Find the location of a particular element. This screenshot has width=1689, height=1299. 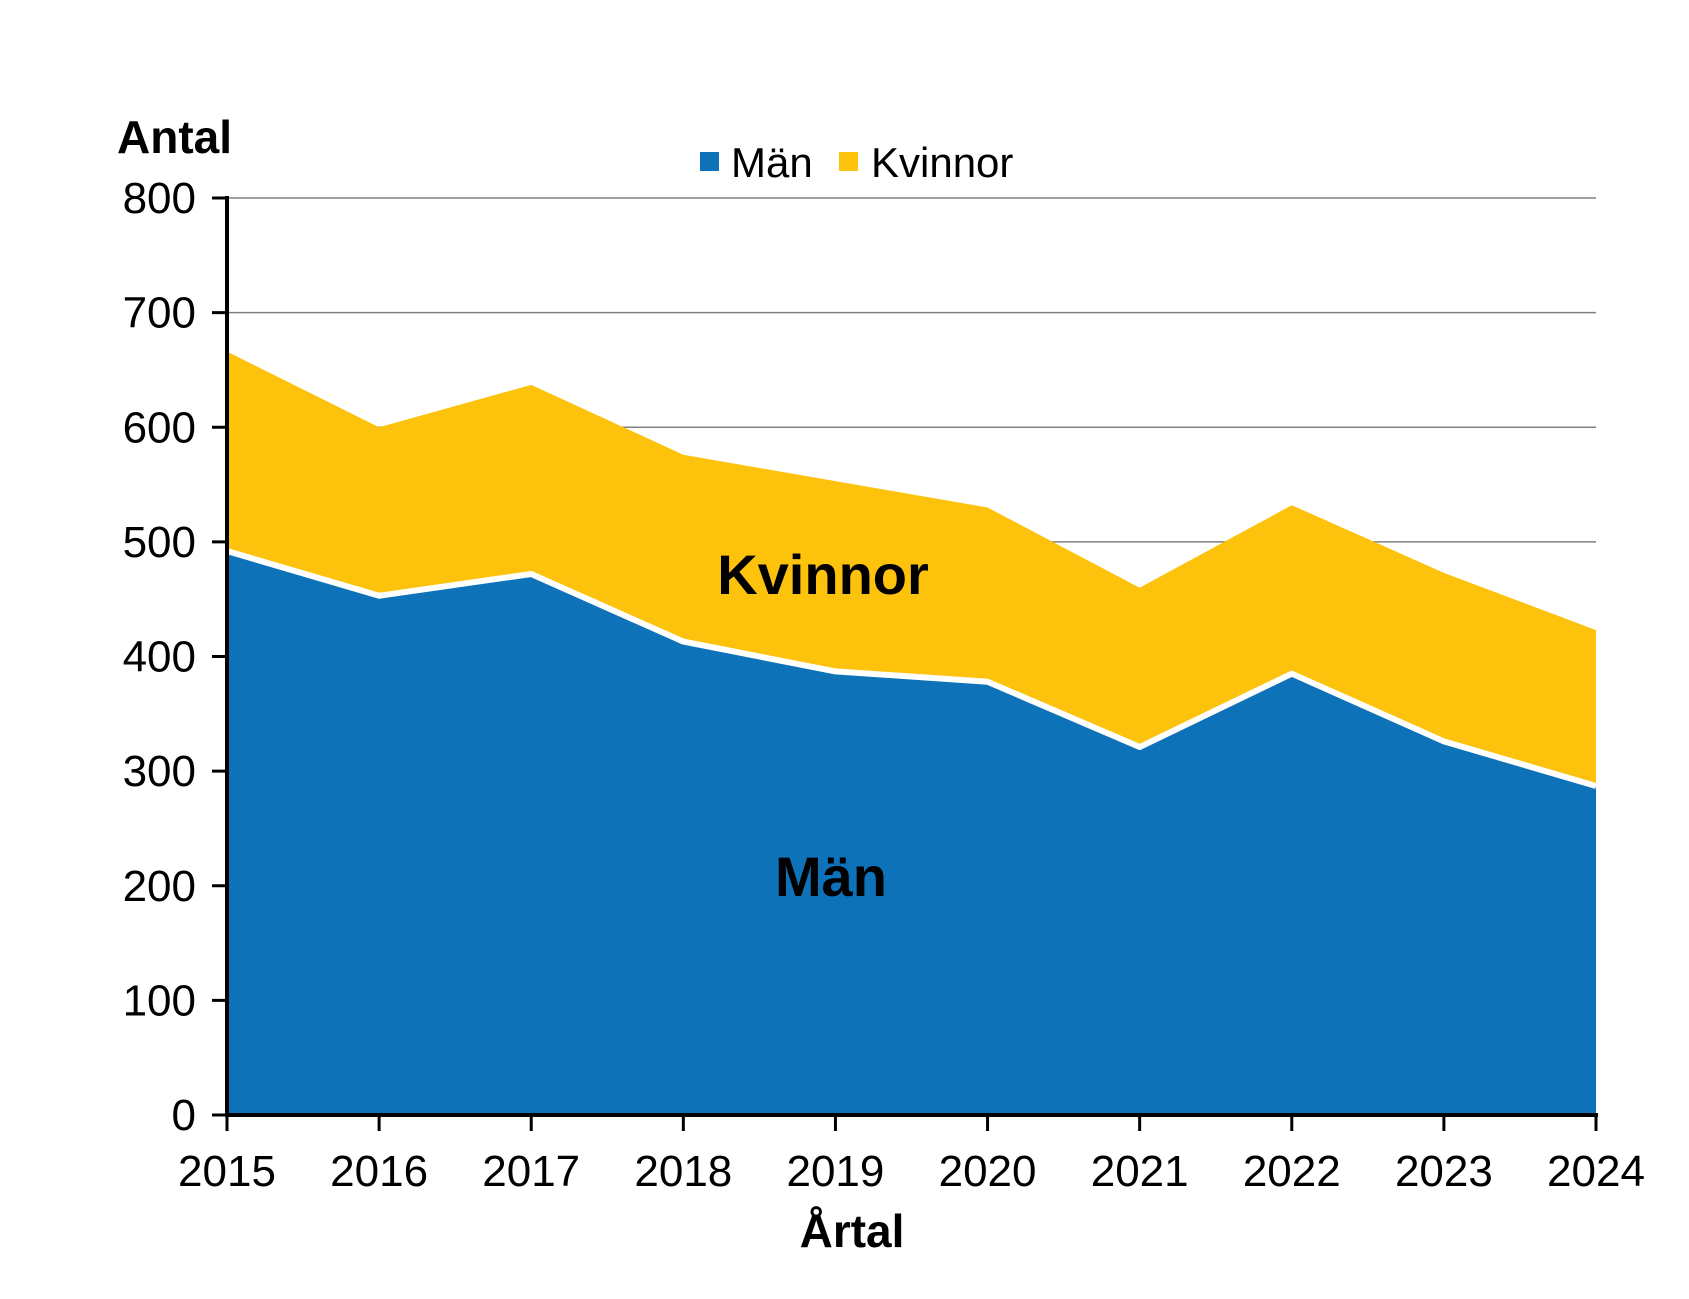

legend-label-man: Män is located at coordinates (772, 162).